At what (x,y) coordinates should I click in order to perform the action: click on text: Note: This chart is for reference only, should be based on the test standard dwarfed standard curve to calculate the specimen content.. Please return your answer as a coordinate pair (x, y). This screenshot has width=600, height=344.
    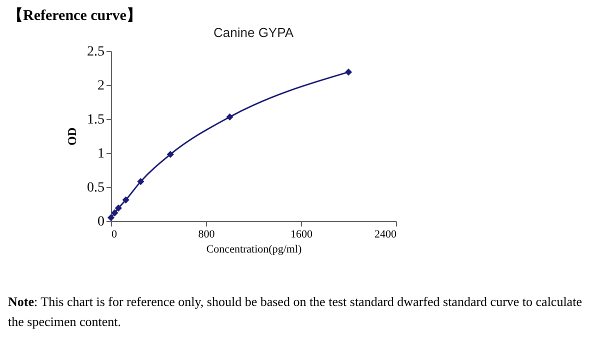
    Looking at the image, I should click on (295, 312).